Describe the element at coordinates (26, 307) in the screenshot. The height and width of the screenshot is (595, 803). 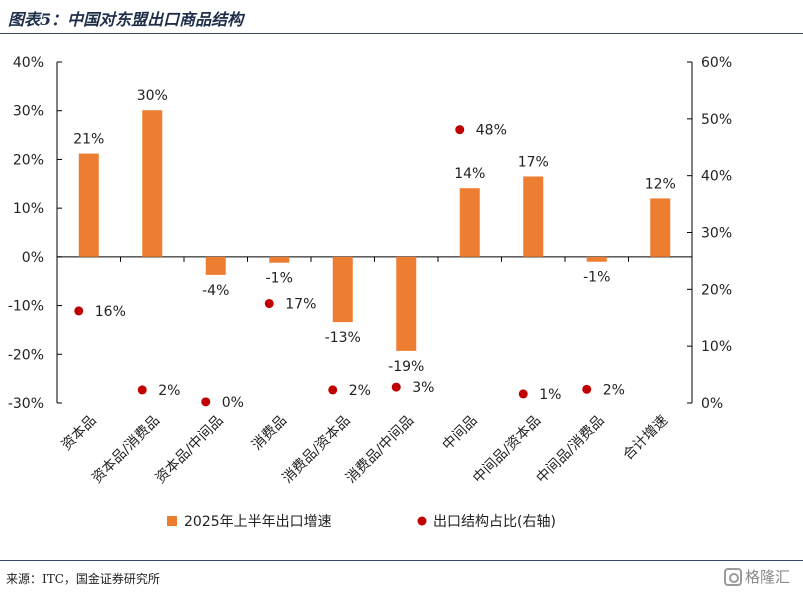
I see `left-axis-tick-label: -10%` at that location.